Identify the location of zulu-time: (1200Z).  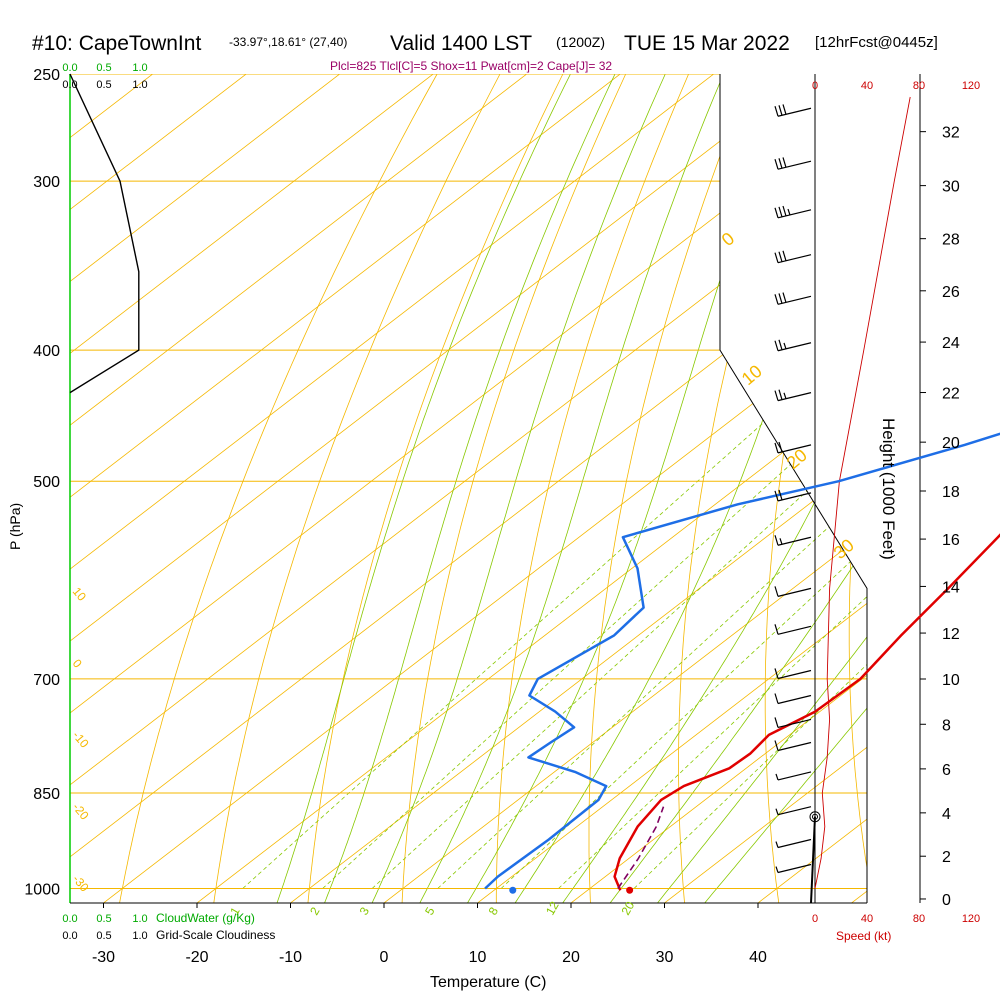
(580, 42).